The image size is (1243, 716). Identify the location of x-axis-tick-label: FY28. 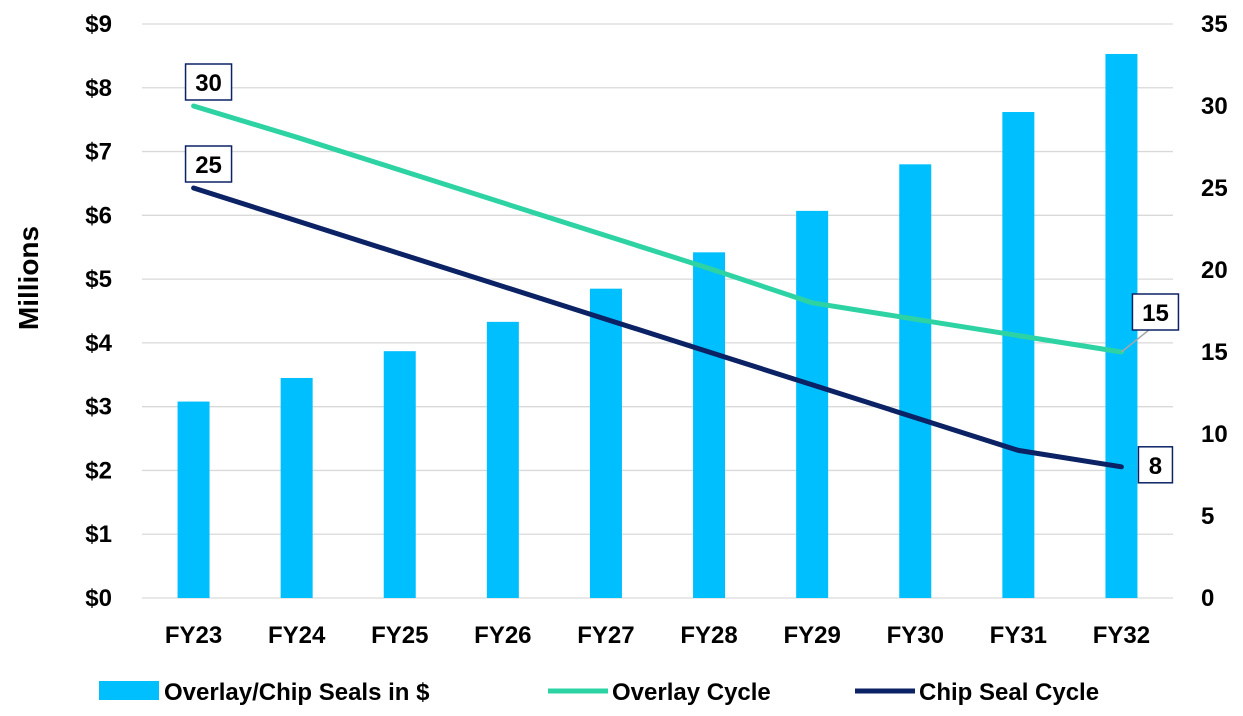
(708, 635).